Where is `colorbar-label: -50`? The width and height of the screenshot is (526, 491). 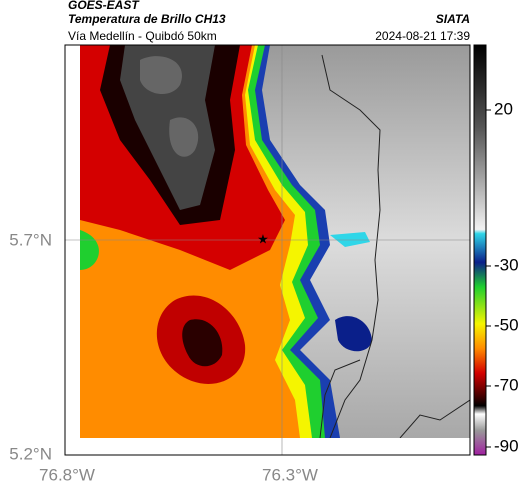 colorbar-label: -50 is located at coordinates (506, 324).